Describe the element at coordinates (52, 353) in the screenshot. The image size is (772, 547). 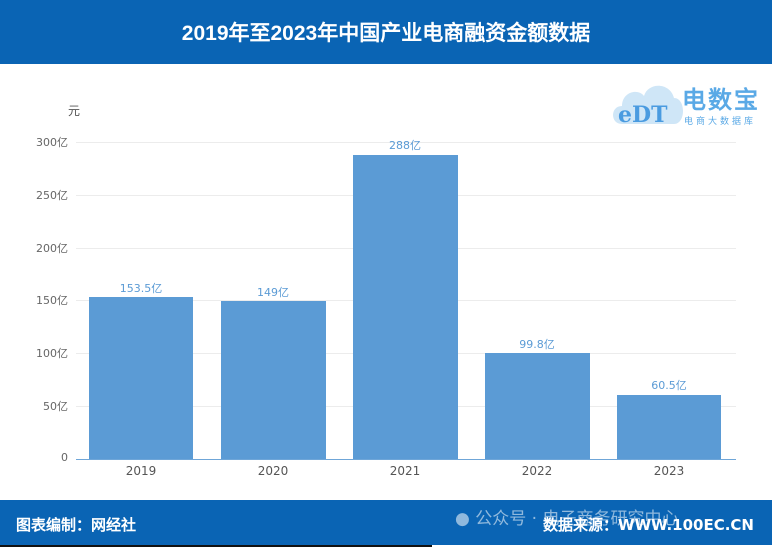
I see `y-tick: 100亿` at that location.